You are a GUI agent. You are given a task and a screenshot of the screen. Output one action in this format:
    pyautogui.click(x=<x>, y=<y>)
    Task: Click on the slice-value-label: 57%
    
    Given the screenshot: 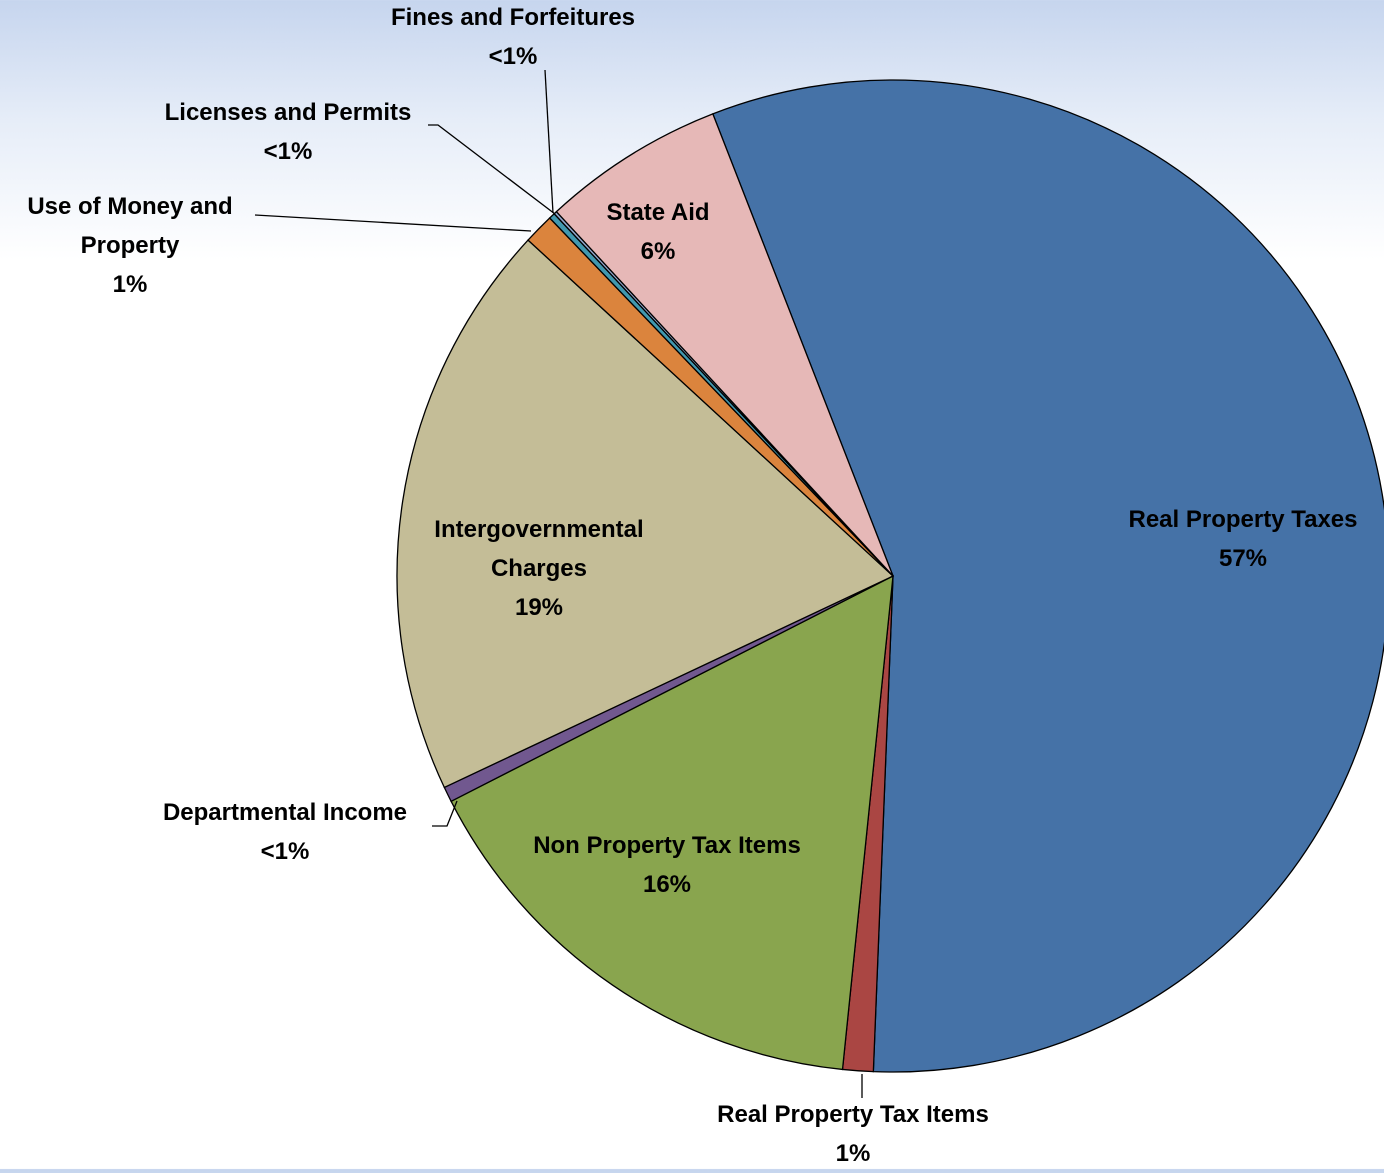 What is the action you would take?
    pyautogui.click(x=1243, y=558)
    